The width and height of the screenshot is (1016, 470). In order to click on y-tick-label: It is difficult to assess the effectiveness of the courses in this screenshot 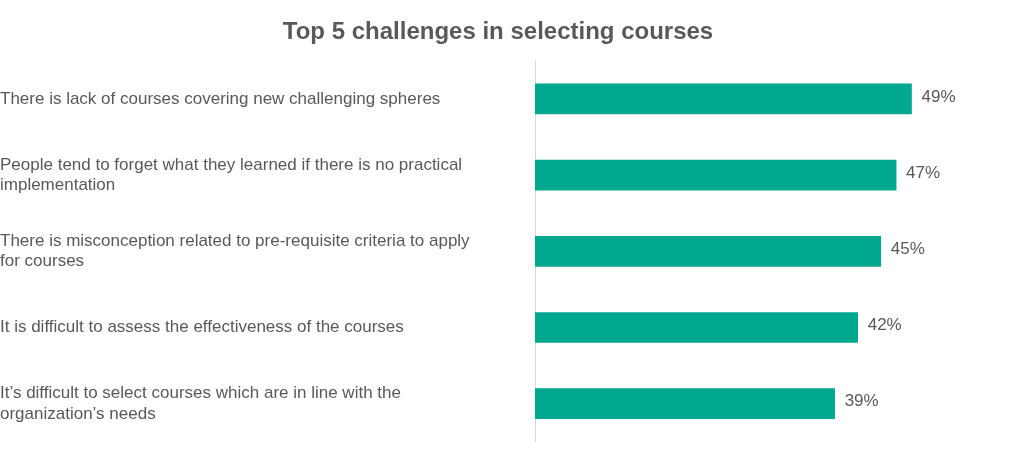, I will do `click(202, 327)`.